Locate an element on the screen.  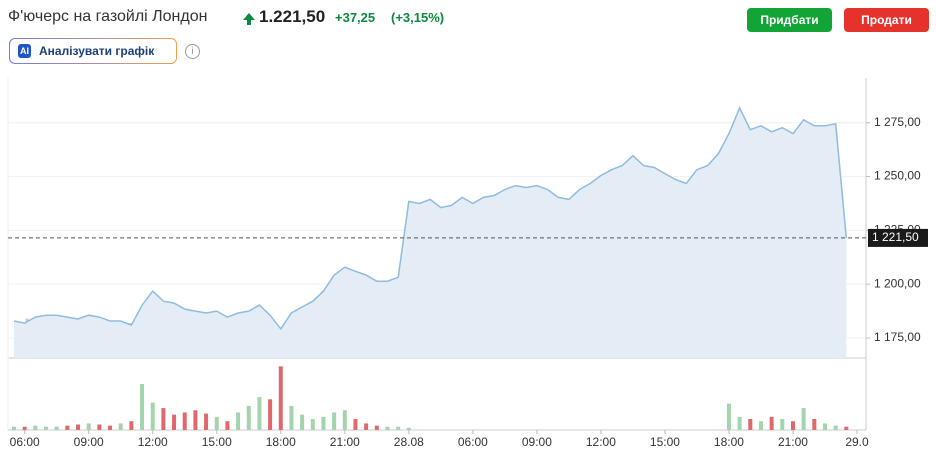
x-tick-label: 29.0 is located at coordinates (857, 442).